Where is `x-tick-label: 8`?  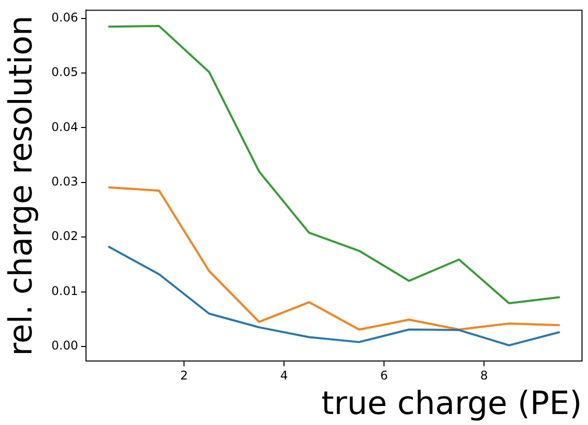
x-tick-label: 8 is located at coordinates (484, 375).